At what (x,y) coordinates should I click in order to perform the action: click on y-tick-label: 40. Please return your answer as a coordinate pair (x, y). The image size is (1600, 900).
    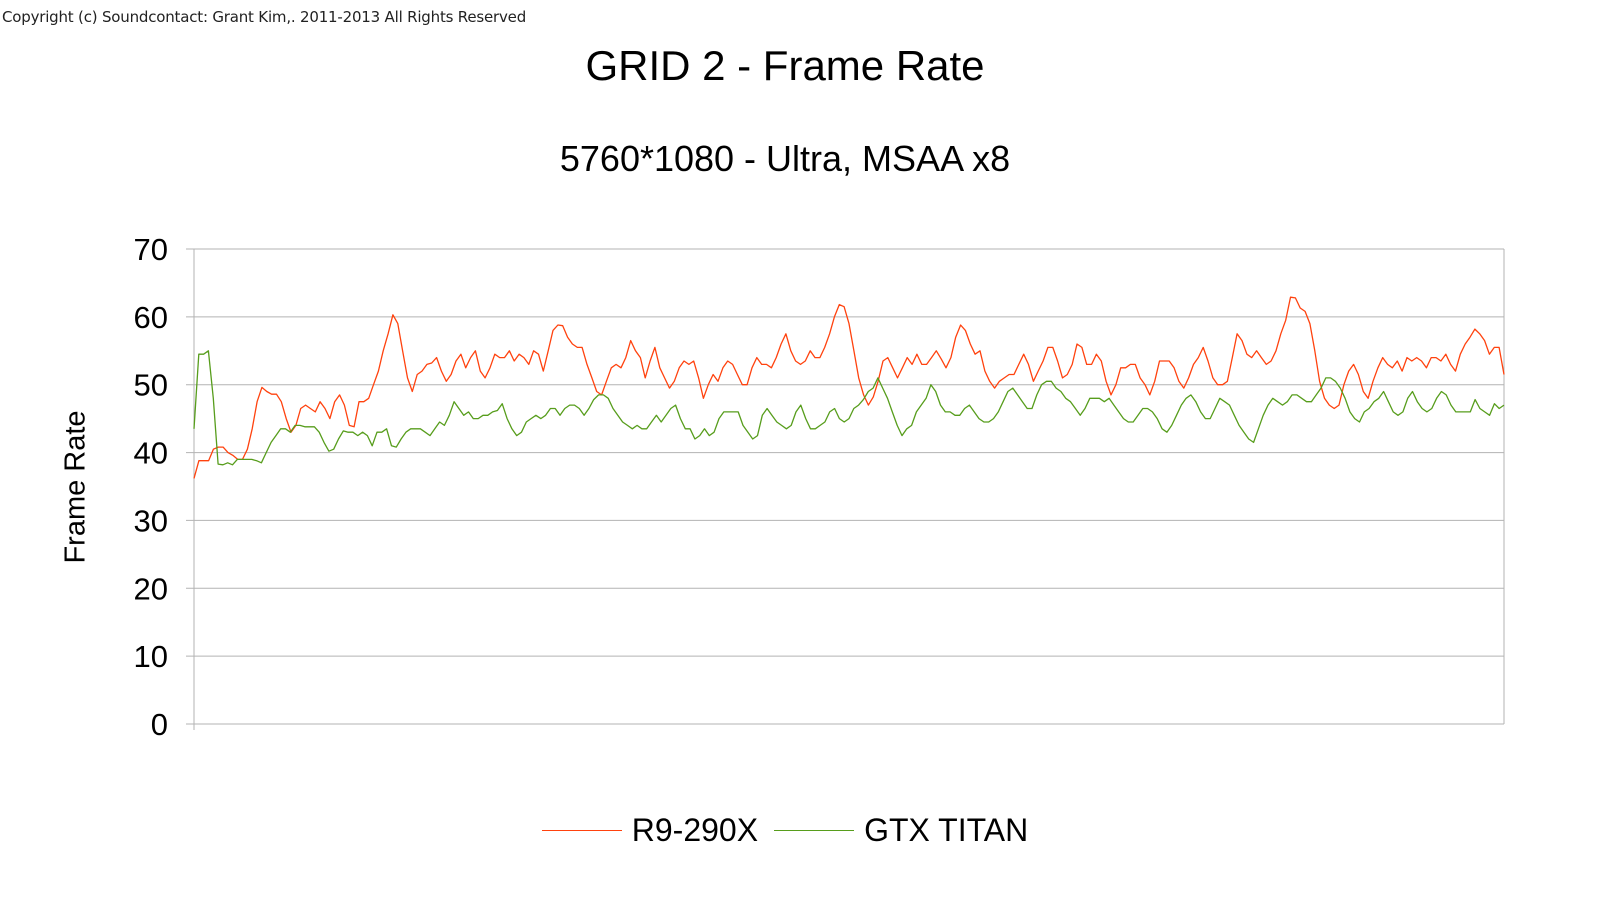
    Looking at the image, I should click on (151, 453).